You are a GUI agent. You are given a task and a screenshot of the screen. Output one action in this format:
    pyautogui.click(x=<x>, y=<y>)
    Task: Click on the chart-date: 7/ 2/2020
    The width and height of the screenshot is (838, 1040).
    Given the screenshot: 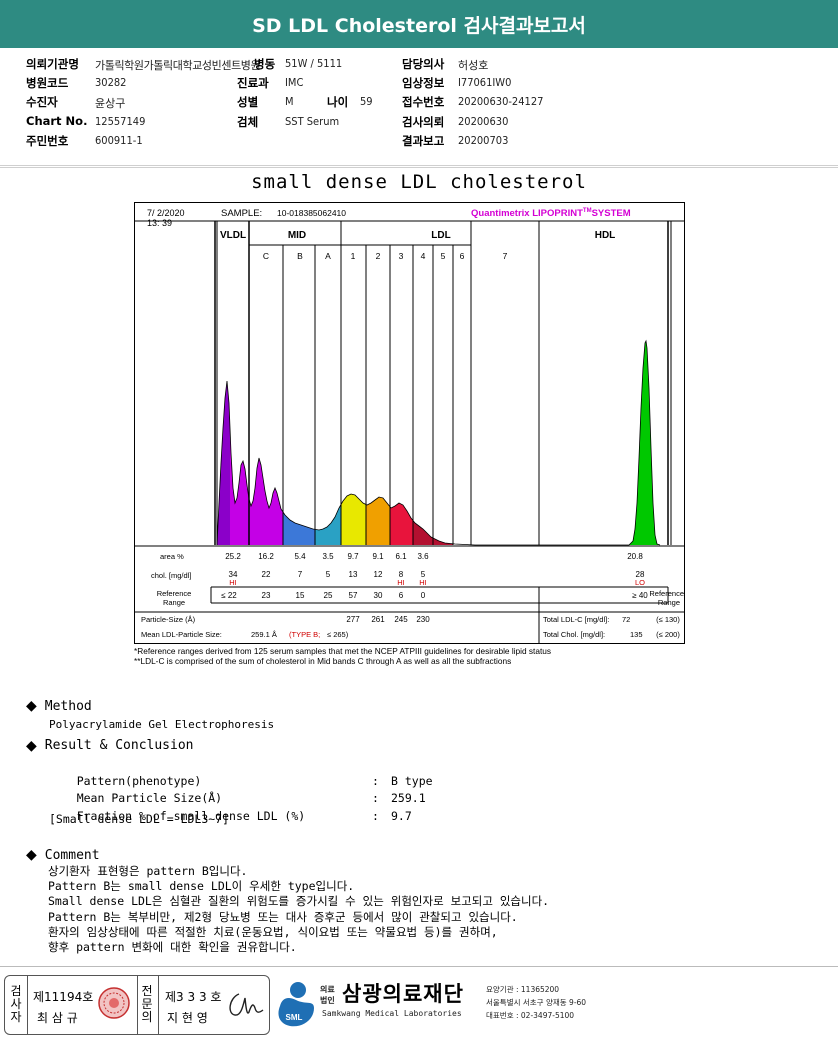 What is the action you would take?
    pyautogui.click(x=166, y=213)
    